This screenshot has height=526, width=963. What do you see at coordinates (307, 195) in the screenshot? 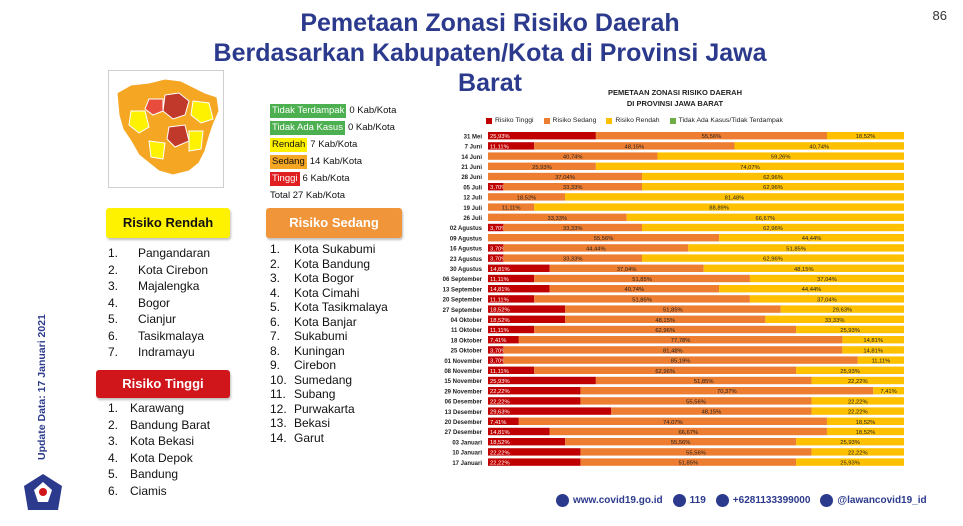
I see `legend-total: Total 27 Kab/Kota` at bounding box center [307, 195].